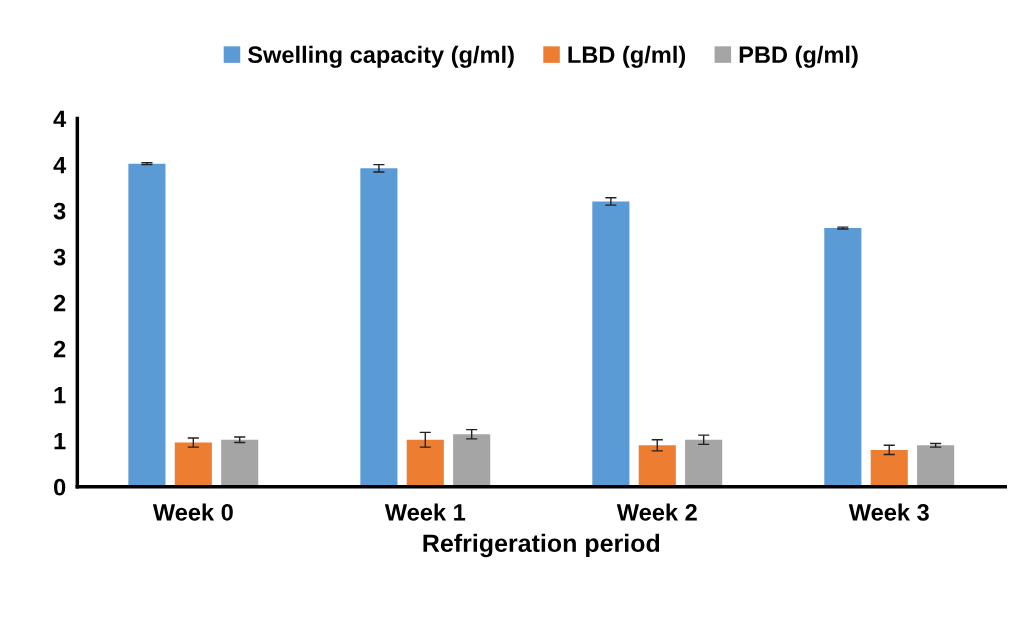 The image size is (1031, 624). I want to click on x-tick-label: Week 2, so click(656, 512).